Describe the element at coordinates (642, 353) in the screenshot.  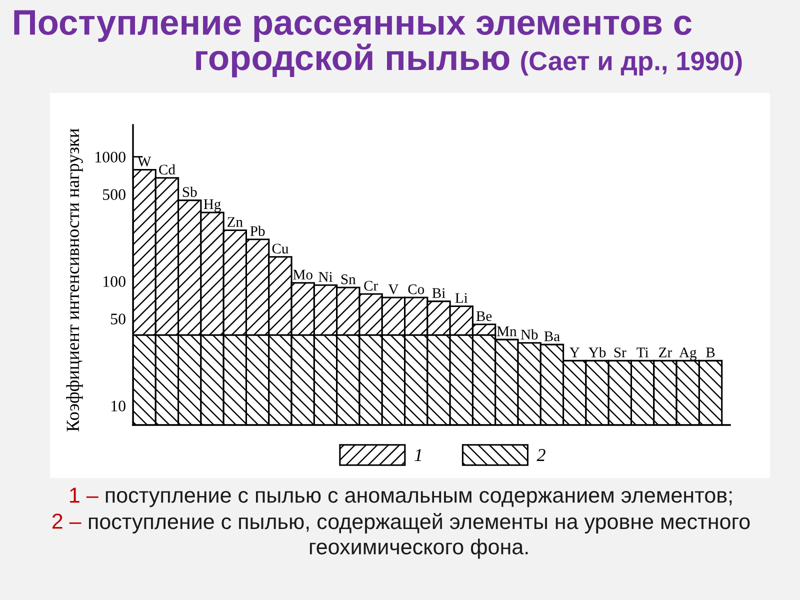
I see `x-tick-label: Ti` at that location.